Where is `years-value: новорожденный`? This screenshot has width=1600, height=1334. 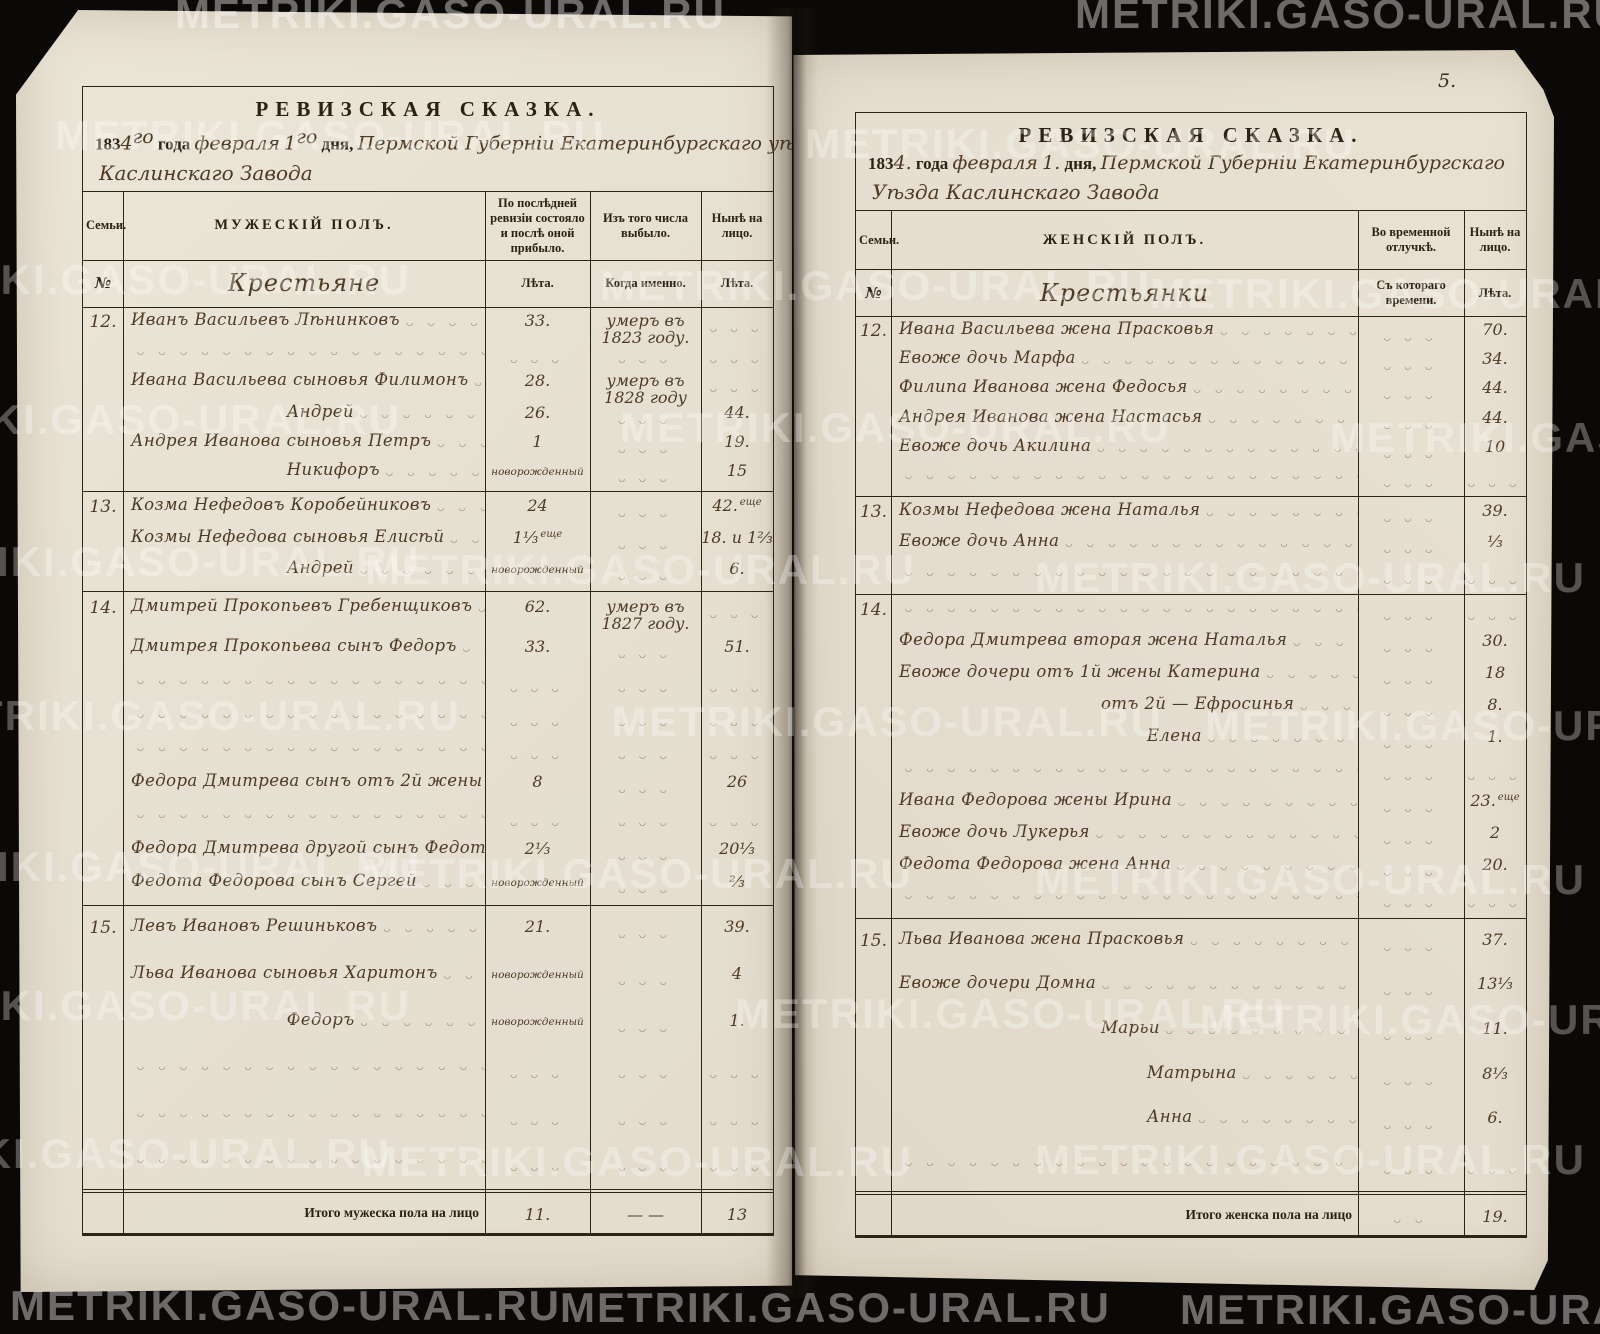 years-value: новорожденный is located at coordinates (537, 883).